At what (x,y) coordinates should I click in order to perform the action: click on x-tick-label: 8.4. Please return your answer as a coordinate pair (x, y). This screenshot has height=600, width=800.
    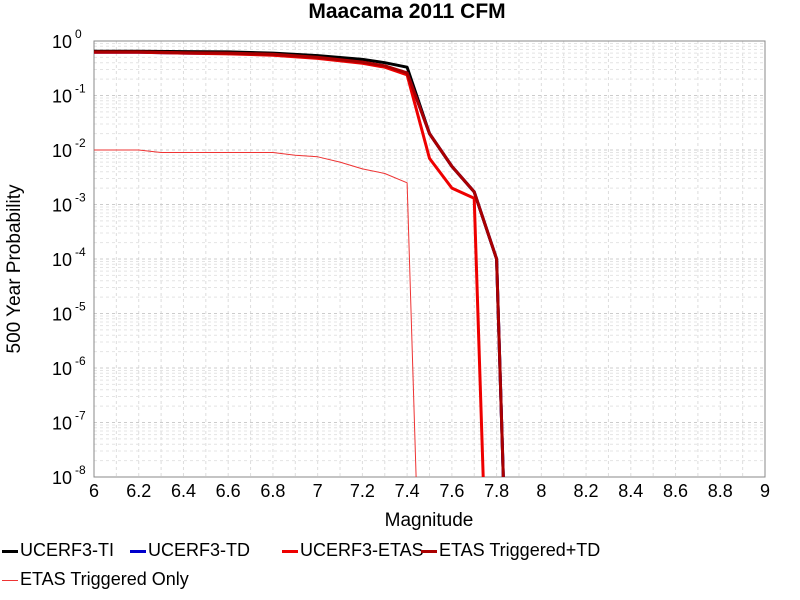
    Looking at the image, I should click on (630, 491).